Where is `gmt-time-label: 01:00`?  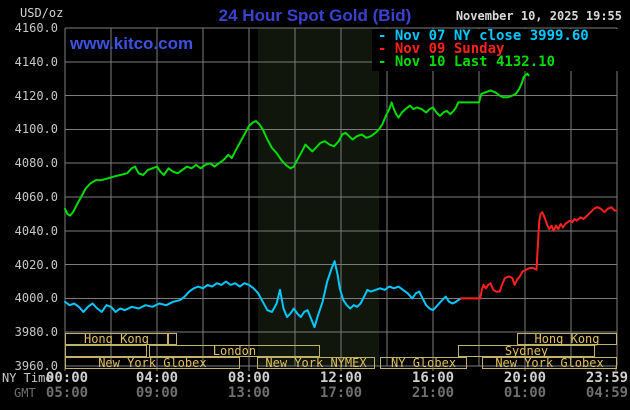 gmt-time-label: 01:00 is located at coordinates (525, 393).